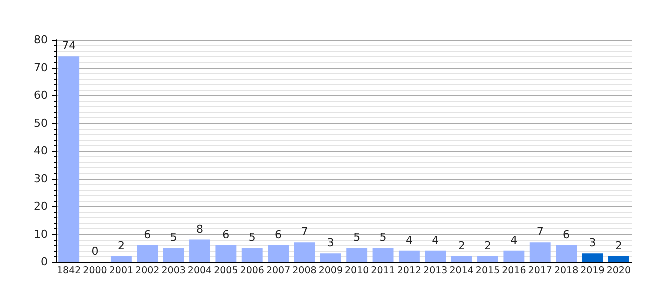 The image size is (670, 300). What do you see at coordinates (41, 234) in the screenshot?
I see `y-tick-label: 10` at bounding box center [41, 234].